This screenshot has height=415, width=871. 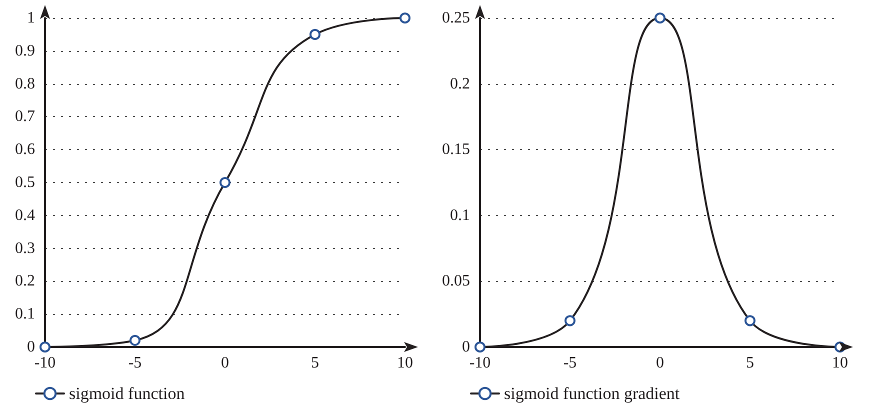 What do you see at coordinates (25, 83) in the screenshot?
I see `y-tick-label: 0.8` at bounding box center [25, 83].